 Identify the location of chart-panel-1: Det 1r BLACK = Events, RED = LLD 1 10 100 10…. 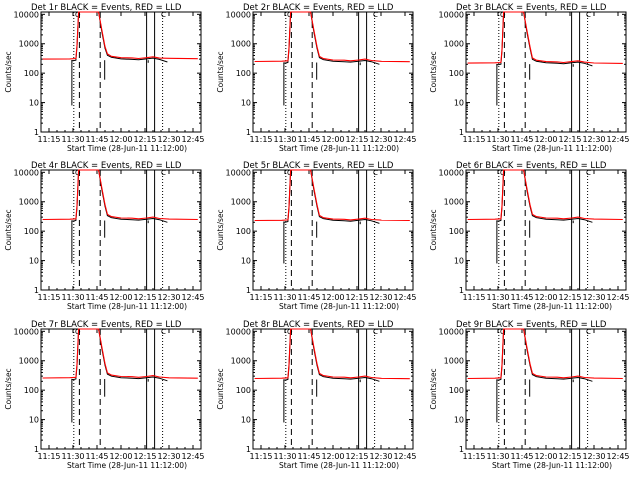
(104, 78).